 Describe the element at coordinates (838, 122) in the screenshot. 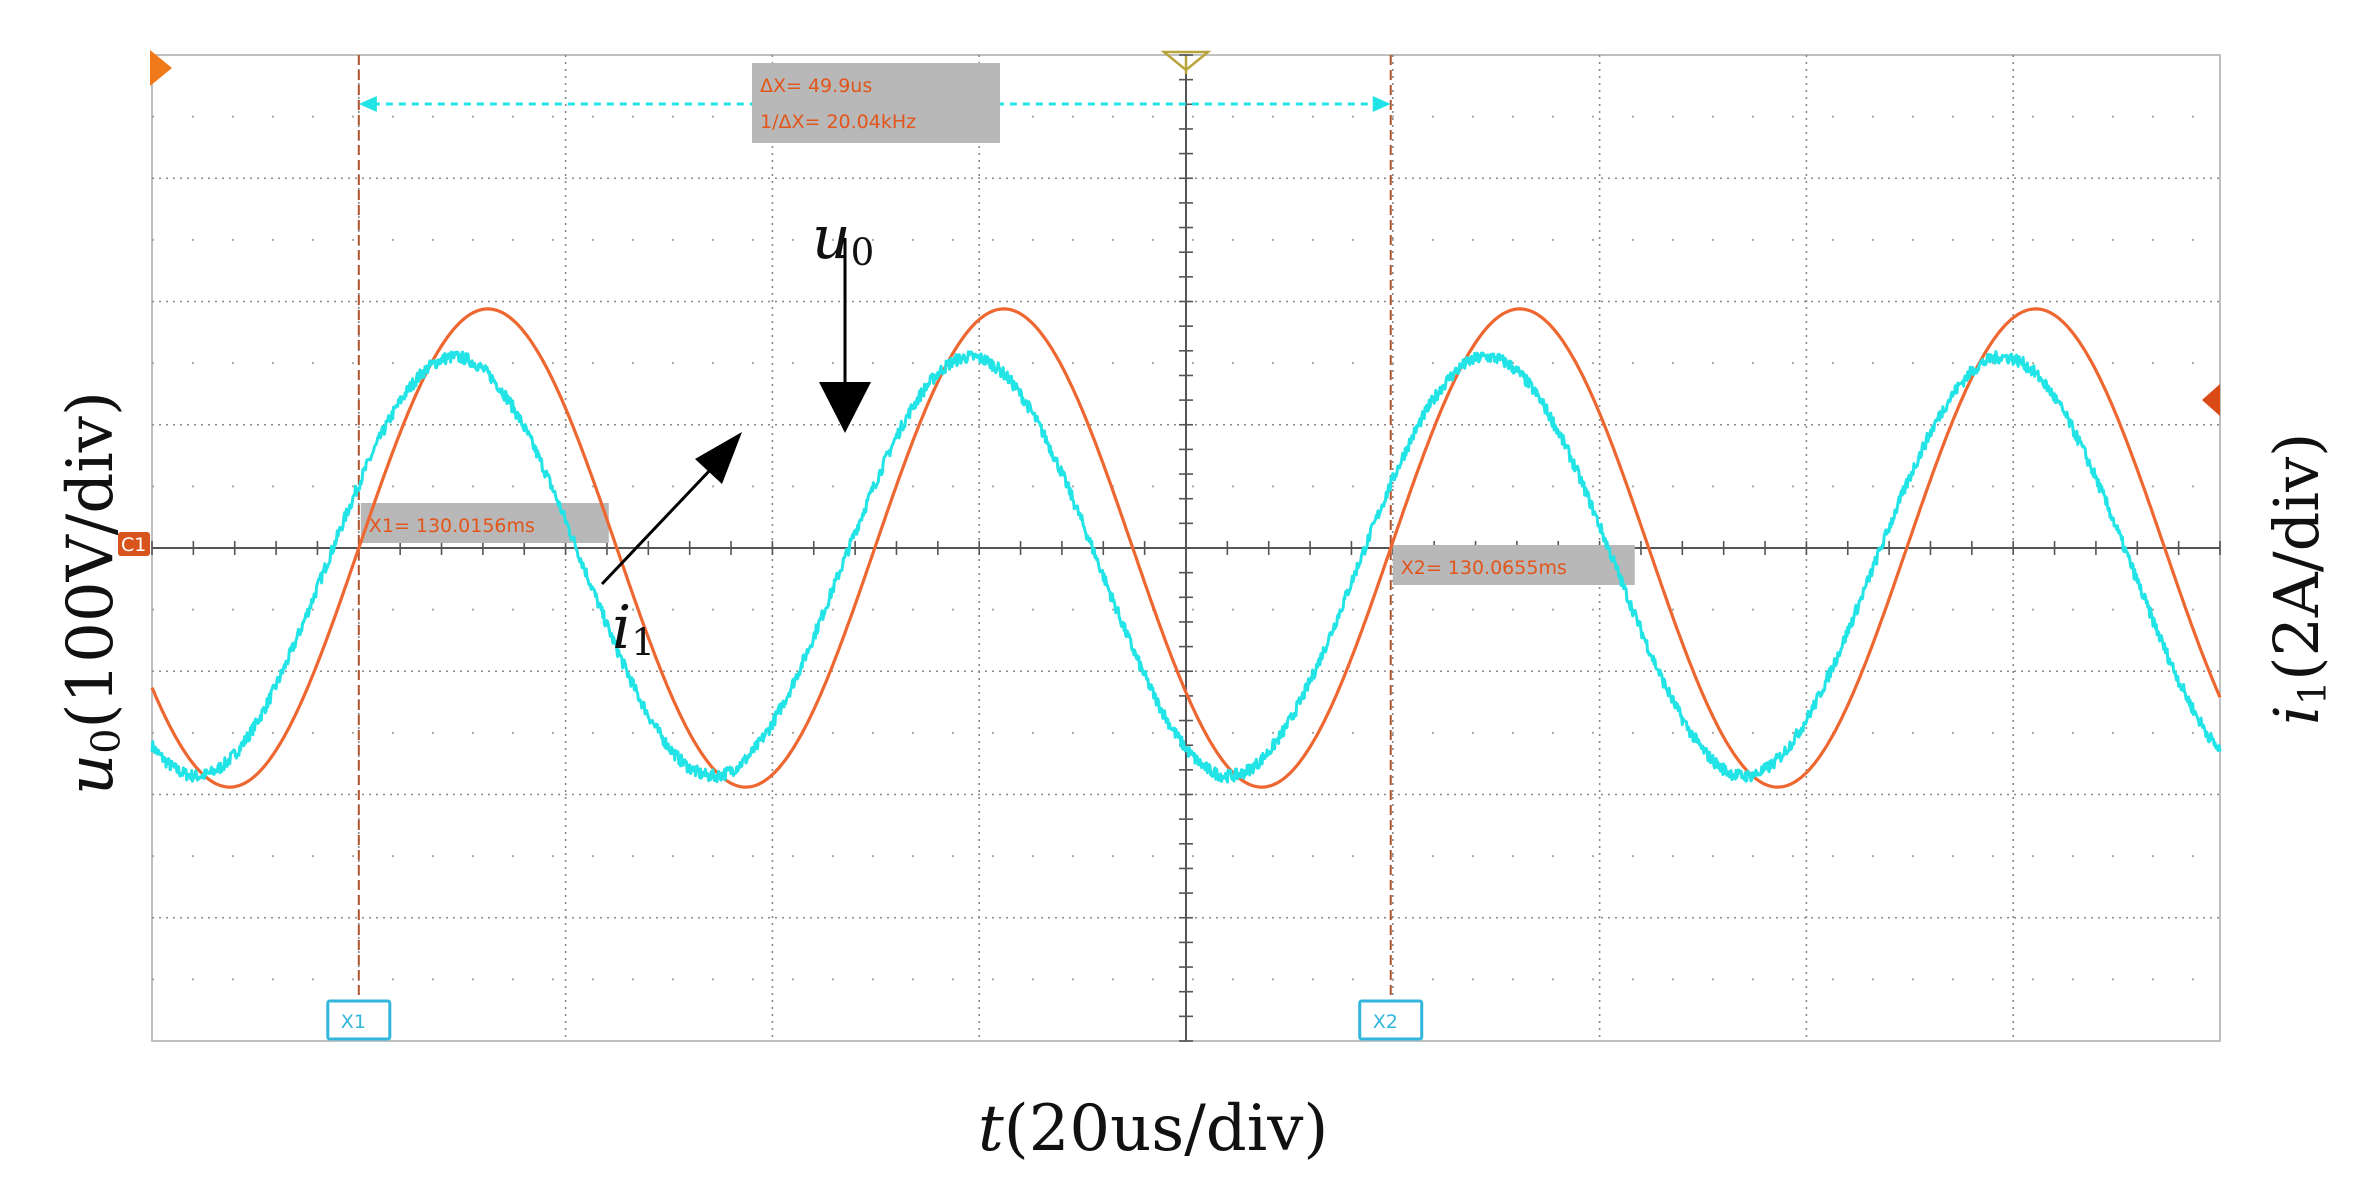

I see `delta-readout-text: 1/ΔX= 20.04kHz` at that location.